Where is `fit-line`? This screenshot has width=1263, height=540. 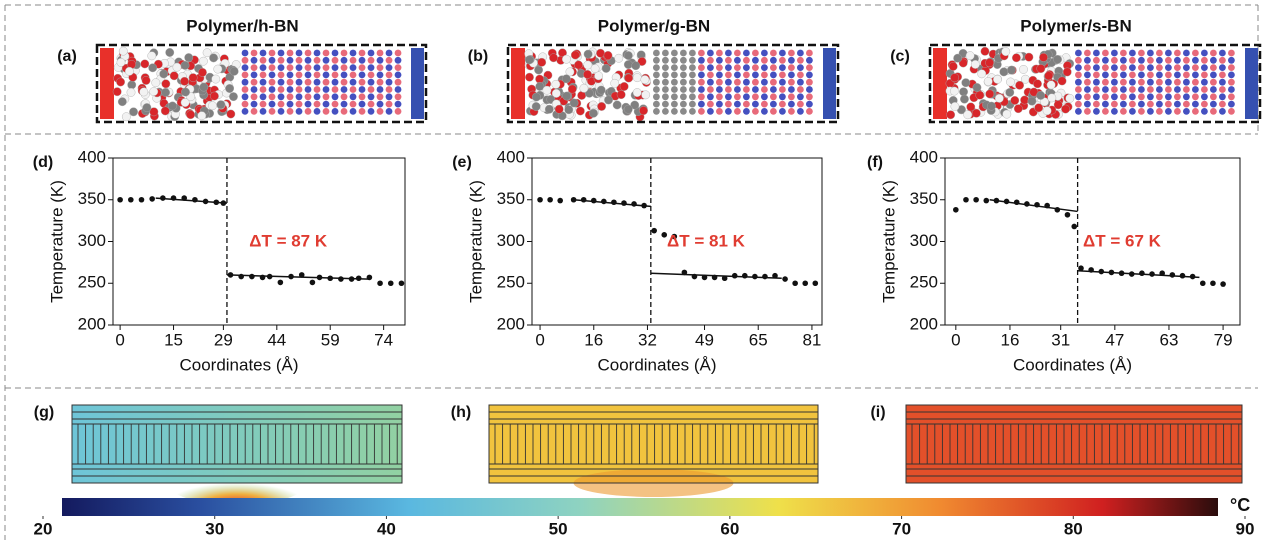
fit-line is located at coordinates (1033, 206).